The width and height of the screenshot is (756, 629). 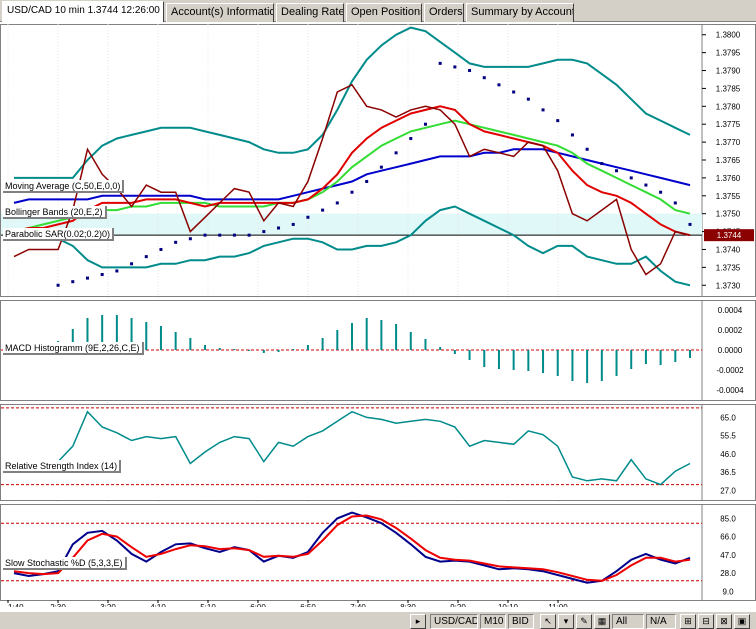 What do you see at coordinates (310, 12) in the screenshot?
I see `tab-dealing-rates: Dealing Rates` at bounding box center [310, 12].